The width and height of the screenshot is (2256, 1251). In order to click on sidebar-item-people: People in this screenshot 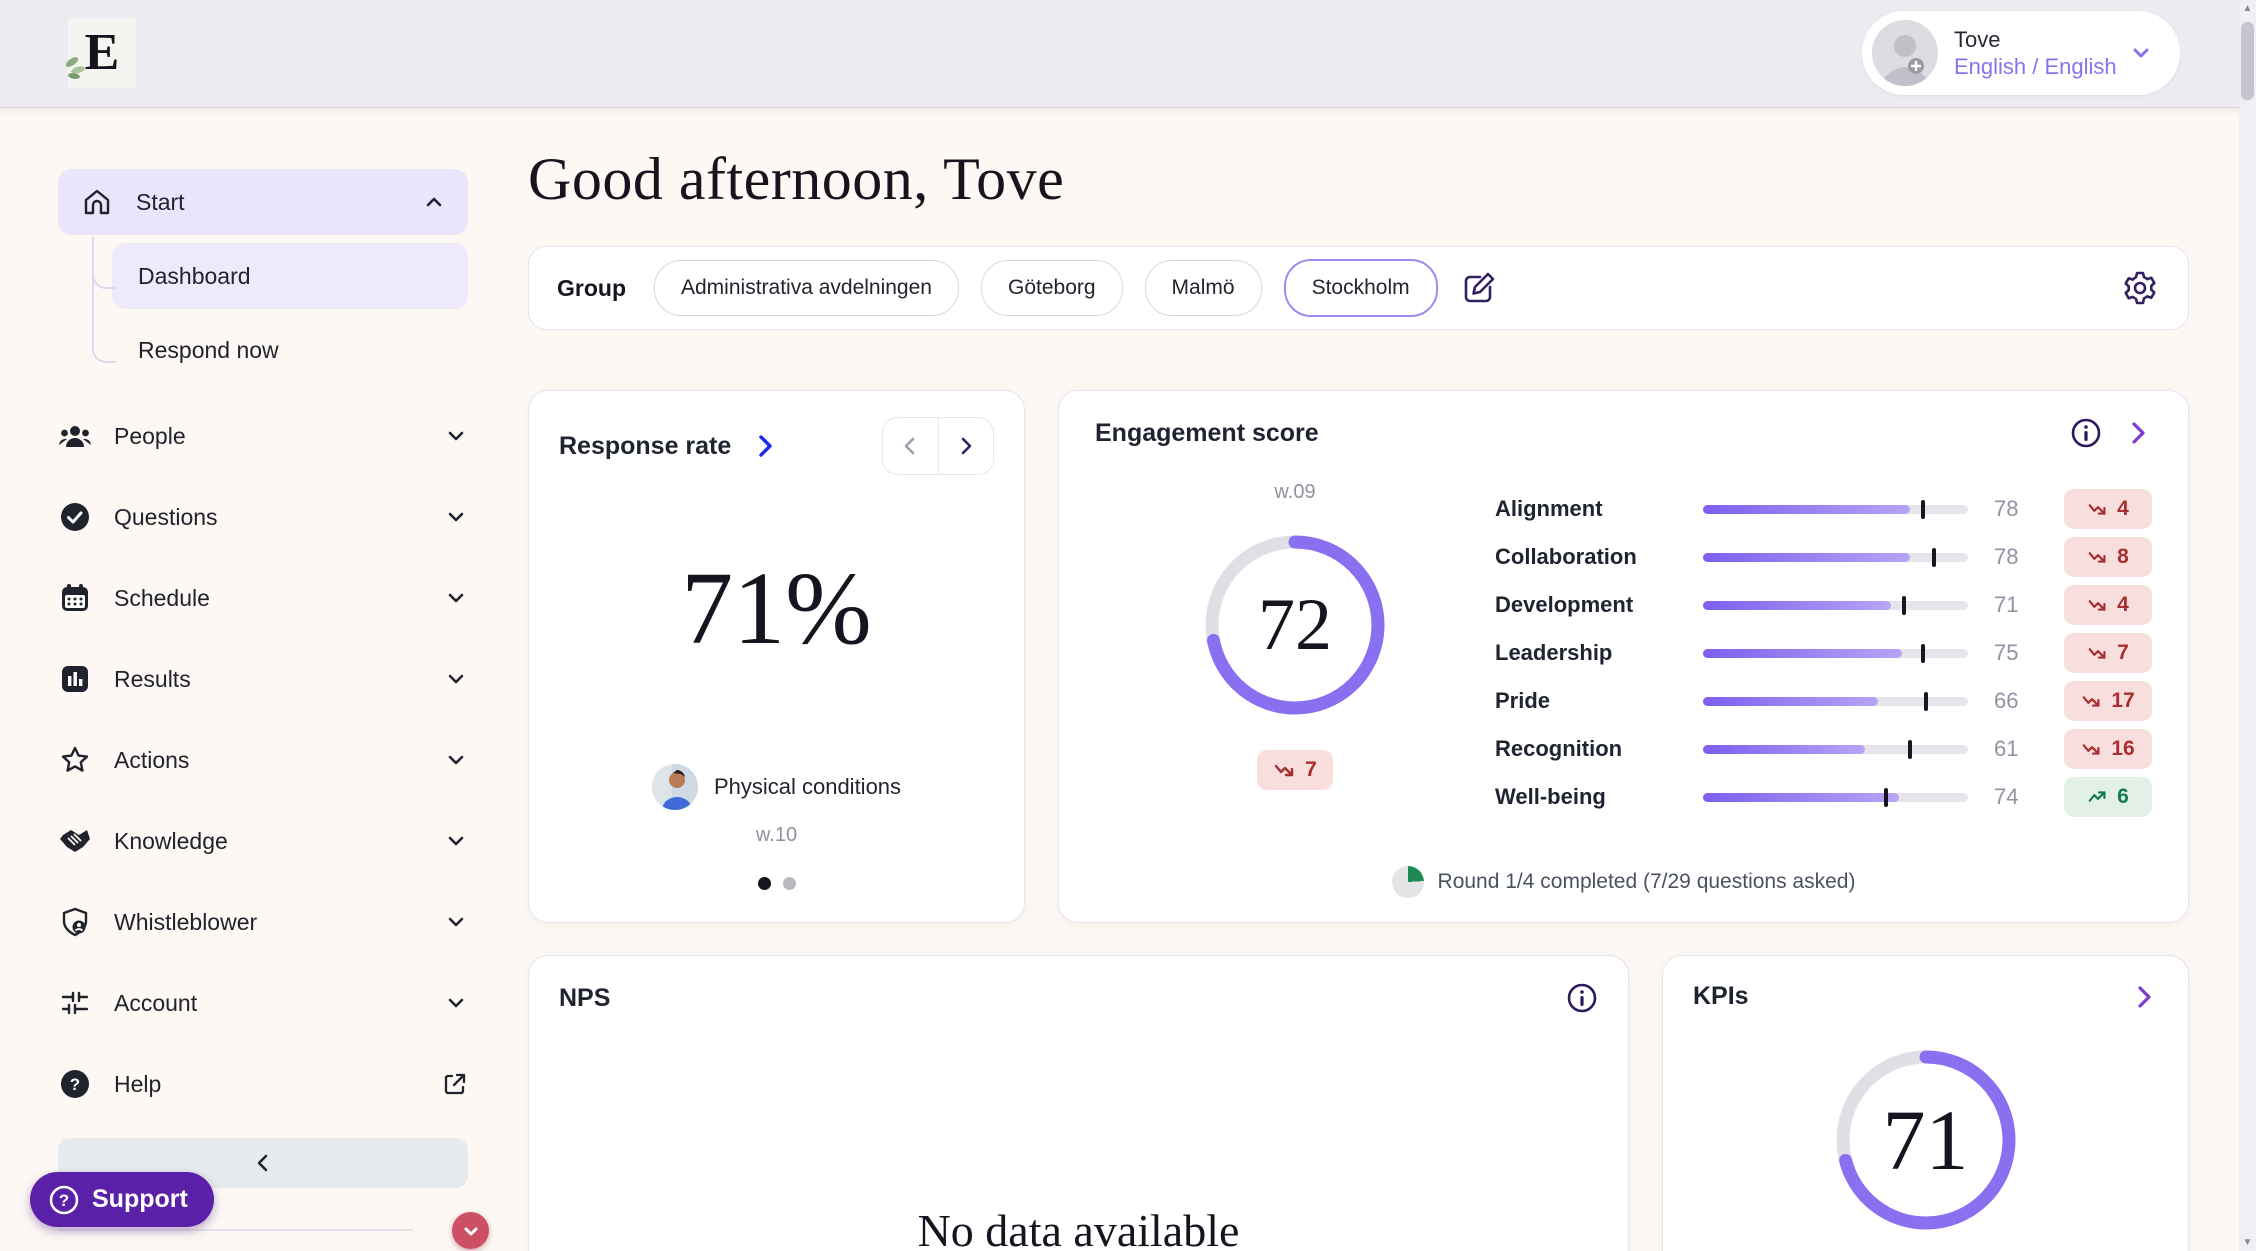, I will do `click(263, 436)`.